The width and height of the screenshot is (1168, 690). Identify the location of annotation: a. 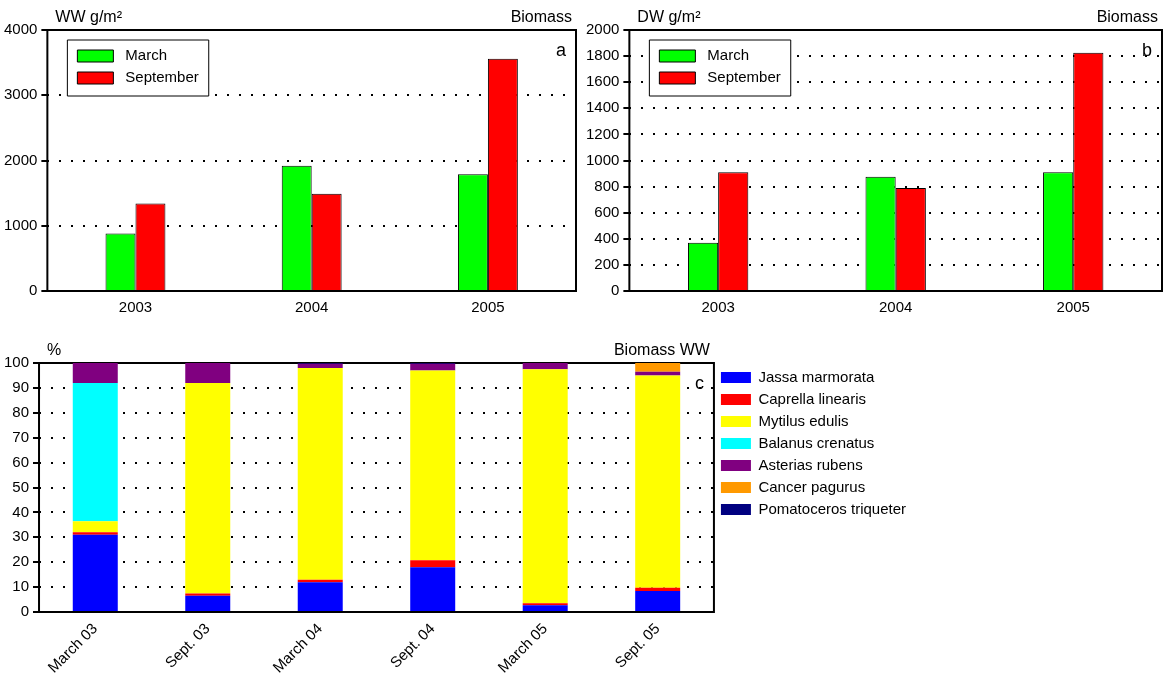
(561, 49).